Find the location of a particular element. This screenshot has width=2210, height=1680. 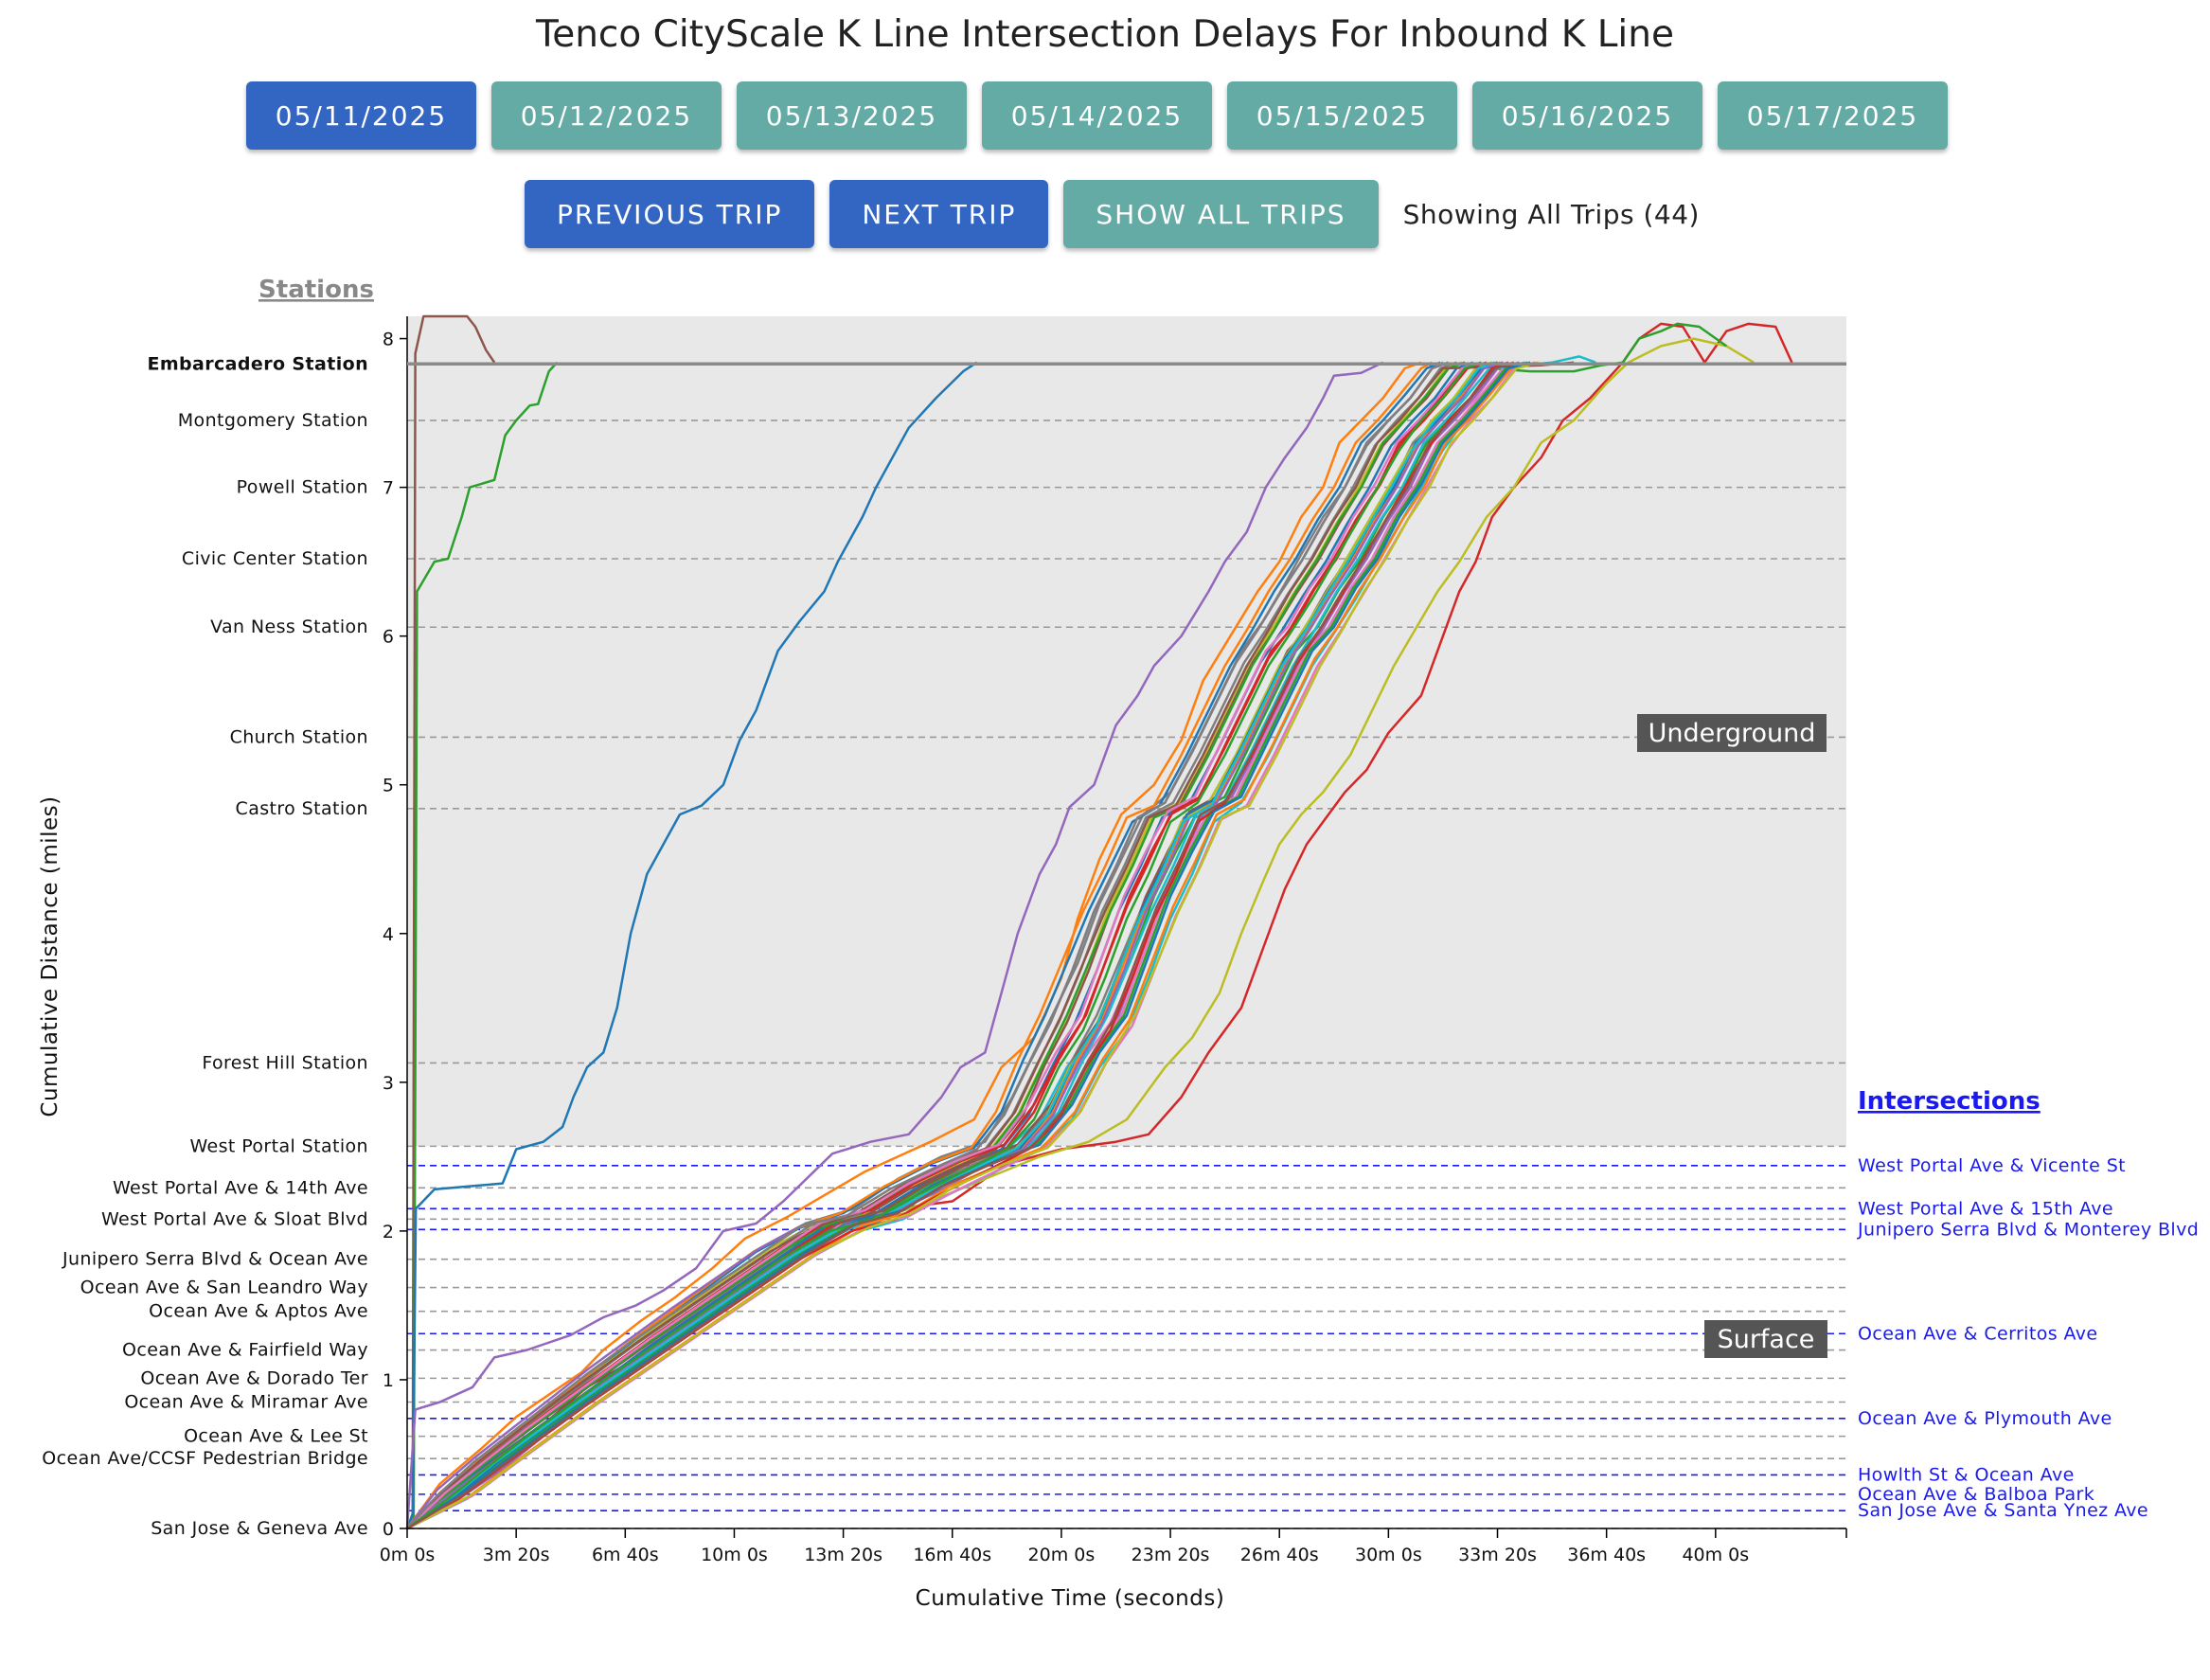

intersection-label-ocean-ave-cerritos-ave: Ocean Ave & Cerritos Ave is located at coordinates (1977, 1333).